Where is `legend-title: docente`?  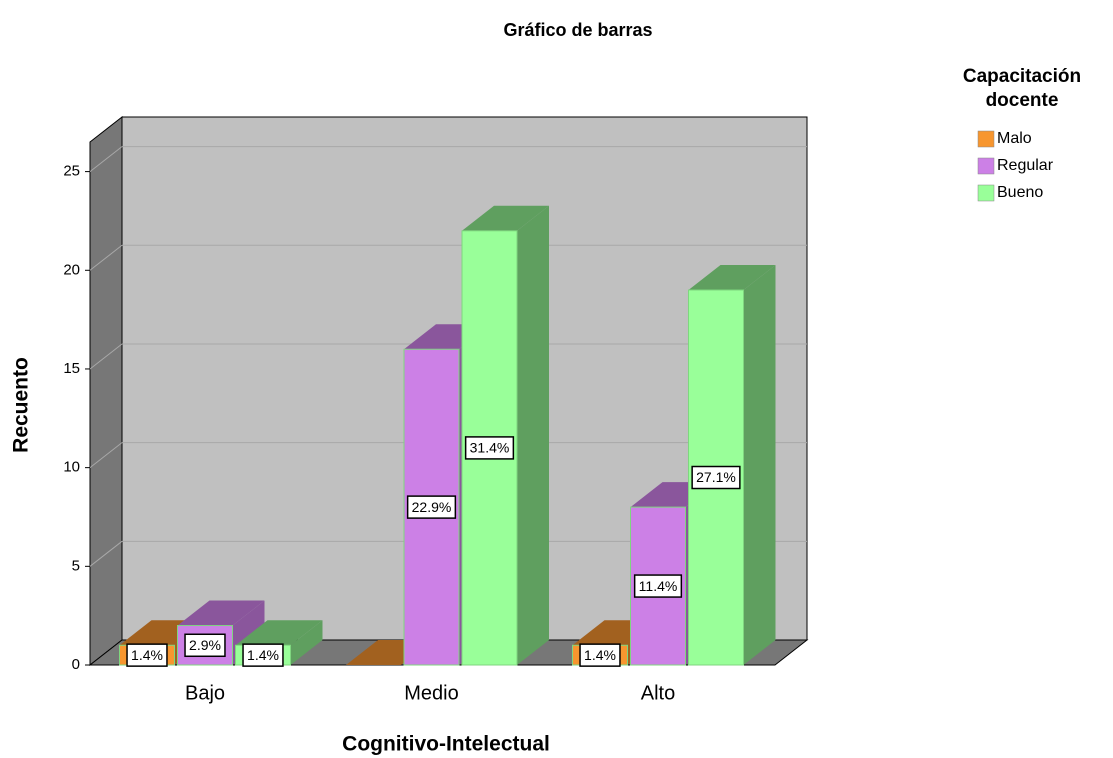
legend-title: docente is located at coordinates (1022, 100).